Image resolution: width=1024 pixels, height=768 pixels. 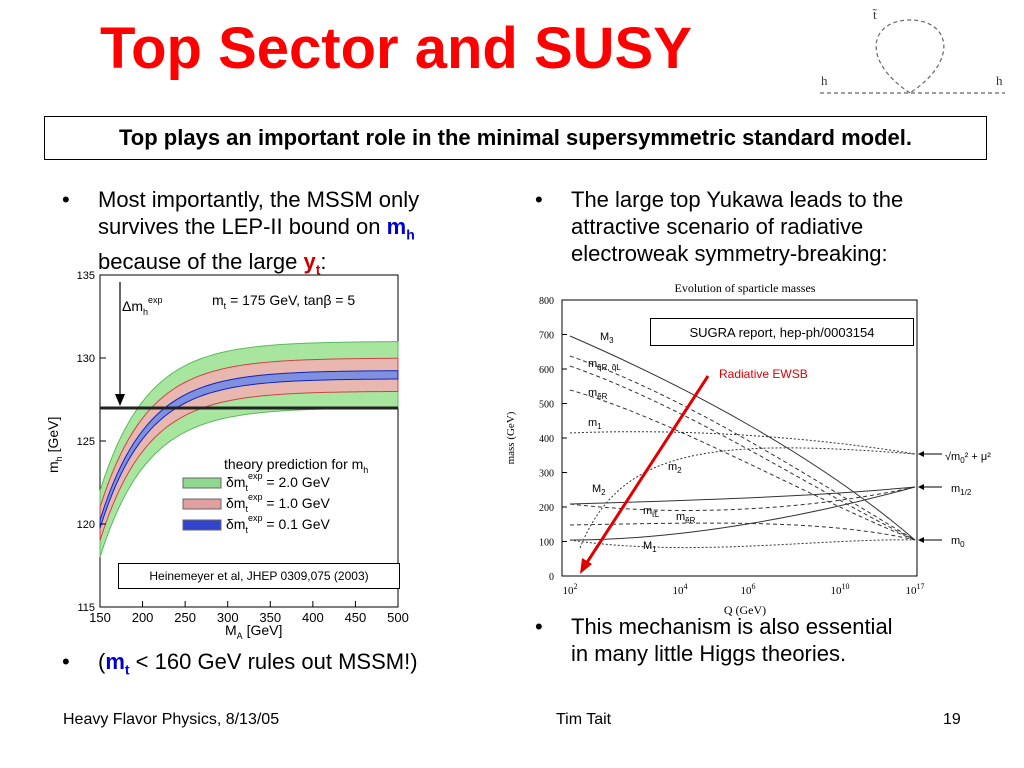 I want to click on label-mlL: mℓ̃L, so click(x=651, y=512).